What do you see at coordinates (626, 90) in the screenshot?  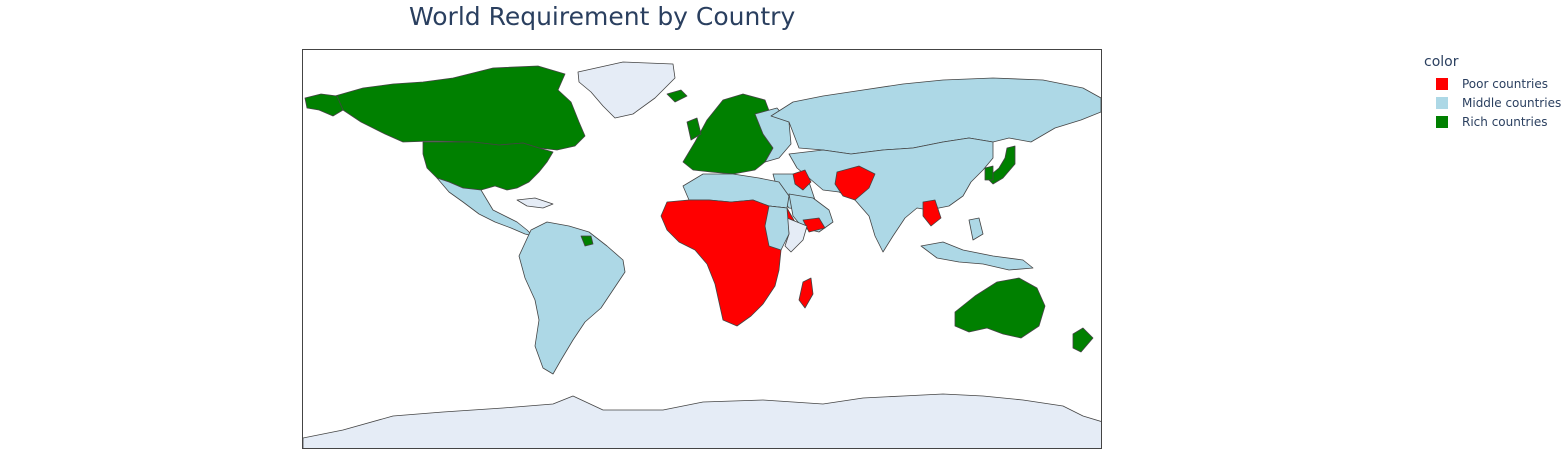 I see `greenland-region` at bounding box center [626, 90].